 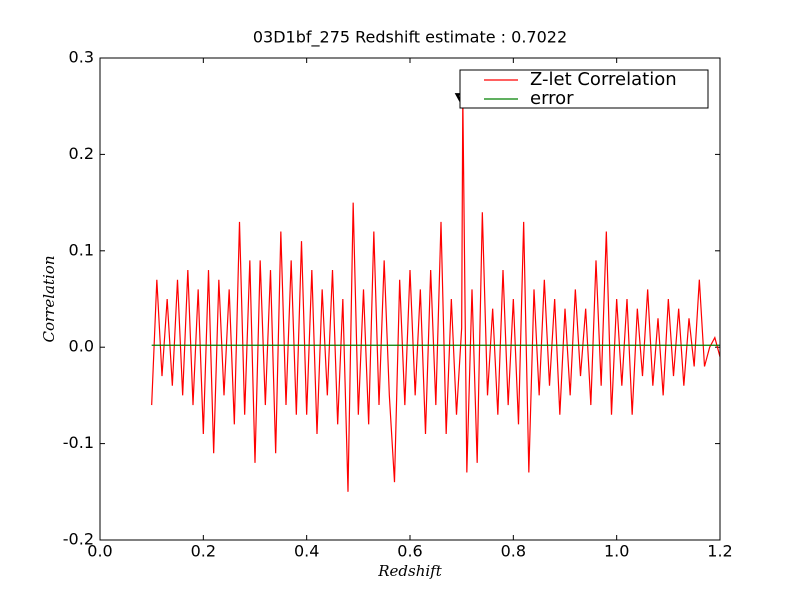 I want to click on y-tick-label: 0.1, so click(x=81, y=249).